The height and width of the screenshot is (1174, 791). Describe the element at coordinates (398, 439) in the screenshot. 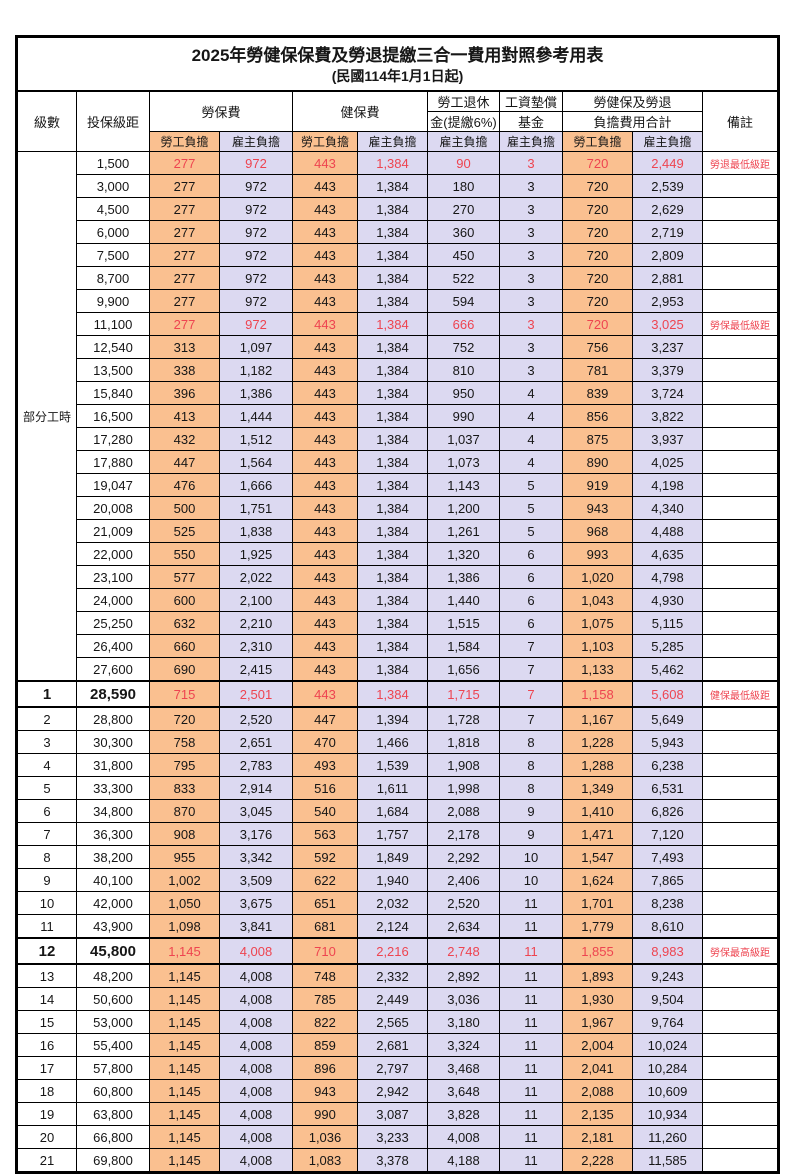

I see `table-row: 17,280 432 1,512 443 1,384 1,037 4 875 3,937` at that location.